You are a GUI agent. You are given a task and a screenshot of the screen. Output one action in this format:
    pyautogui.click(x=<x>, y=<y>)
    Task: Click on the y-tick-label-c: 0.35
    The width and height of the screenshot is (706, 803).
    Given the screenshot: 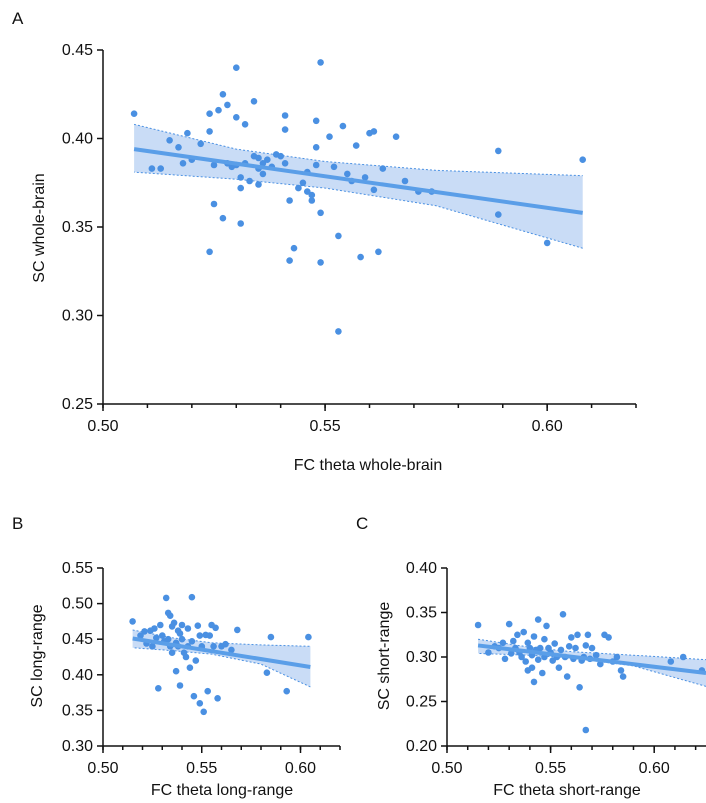 What is the action you would take?
    pyautogui.click(x=421, y=613)
    